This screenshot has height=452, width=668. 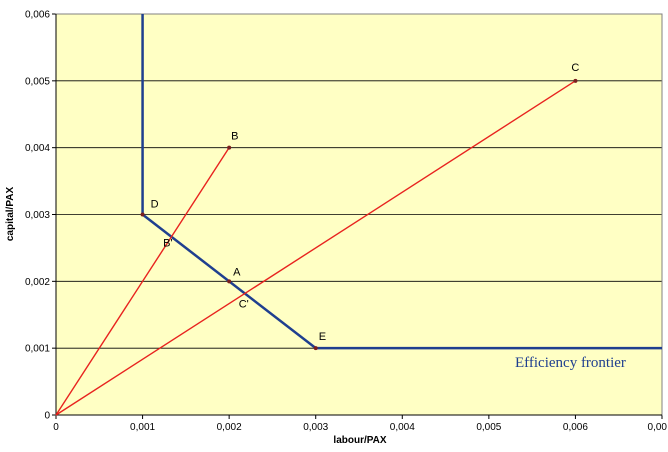 What do you see at coordinates (488, 427) in the screenshot?
I see `x-tick-label: 0,005` at bounding box center [488, 427].